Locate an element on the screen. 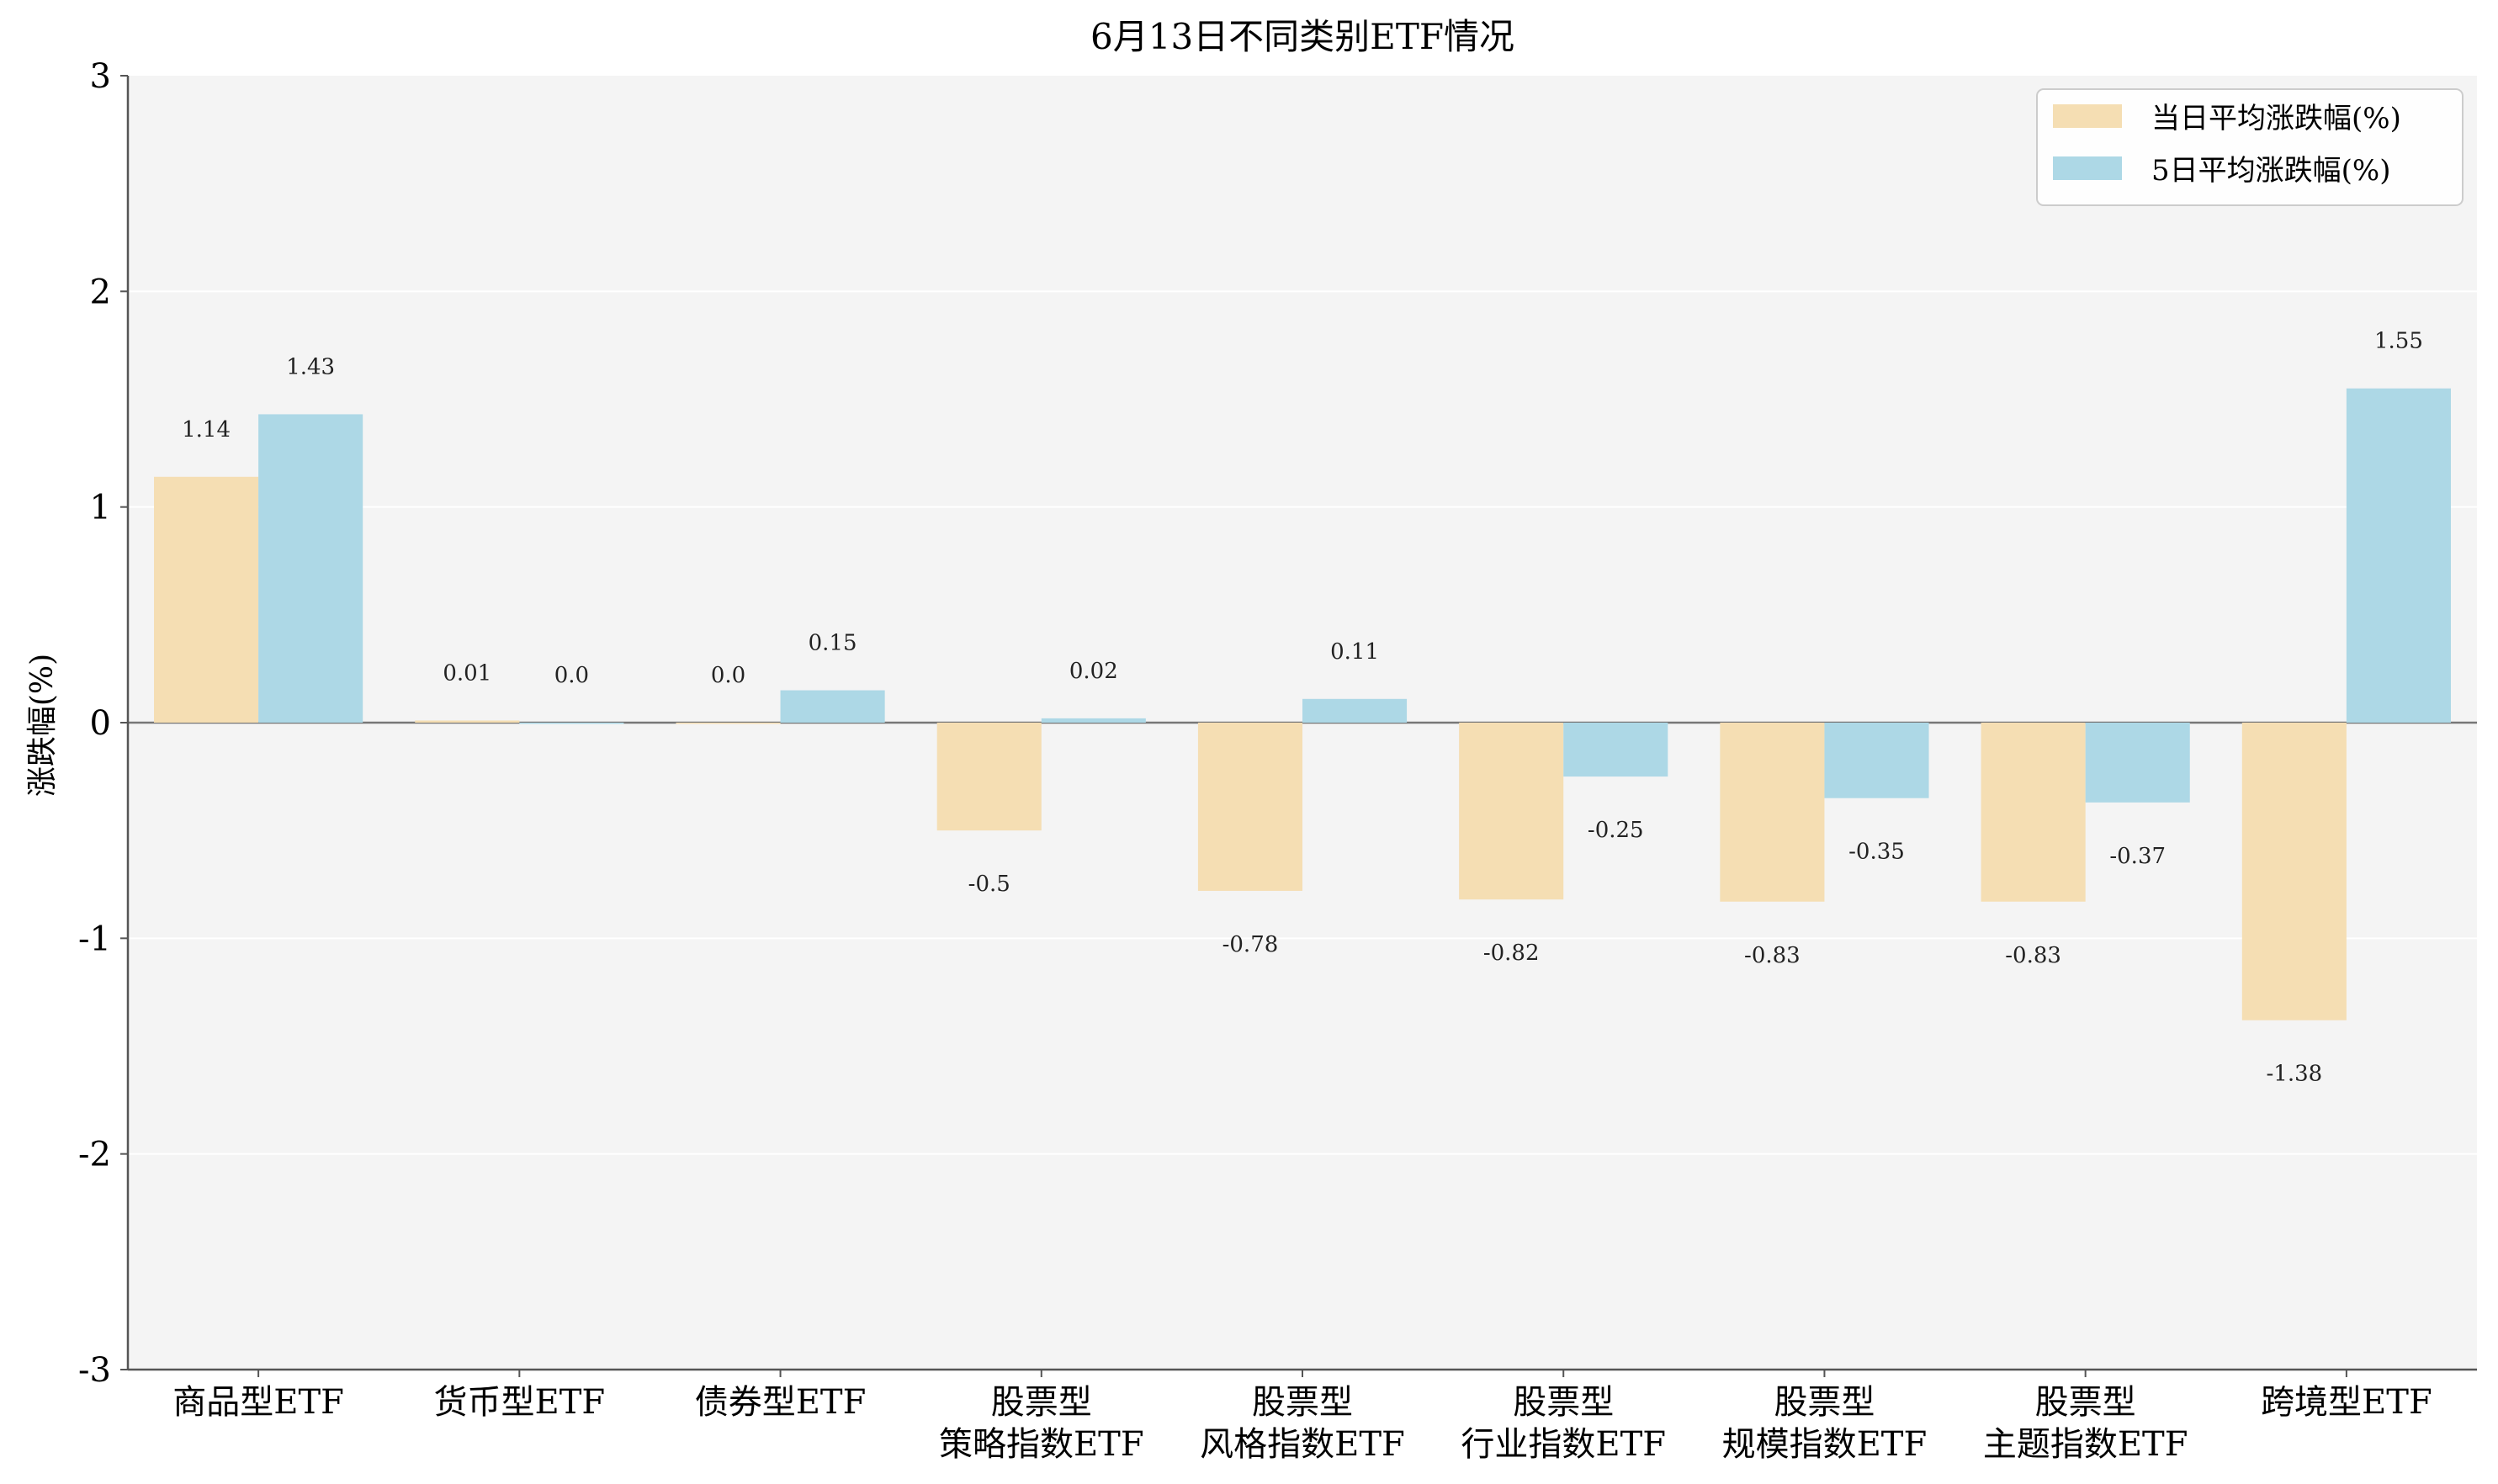 This screenshot has height=1484, width=2498. data-label-5day: 0.02 is located at coordinates (1093, 671).